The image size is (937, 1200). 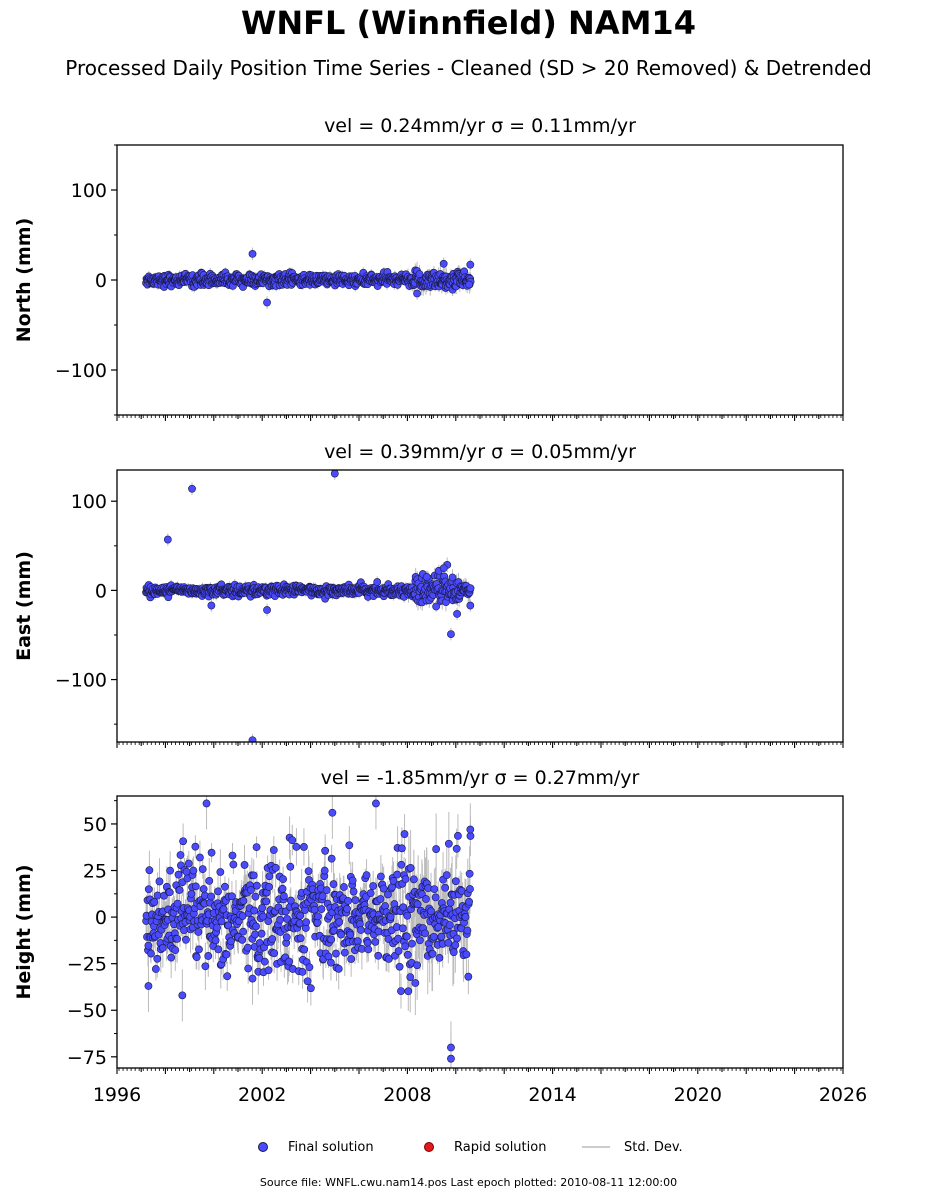 I want to click on legend-rapid: Rapid solution, so click(x=485, y=1147).